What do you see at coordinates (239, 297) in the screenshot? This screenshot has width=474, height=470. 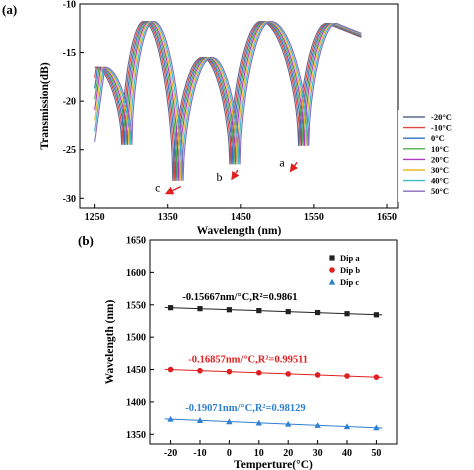 I see `fit-equation-0: -0.15667nm/°C,R²=0.9861` at bounding box center [239, 297].